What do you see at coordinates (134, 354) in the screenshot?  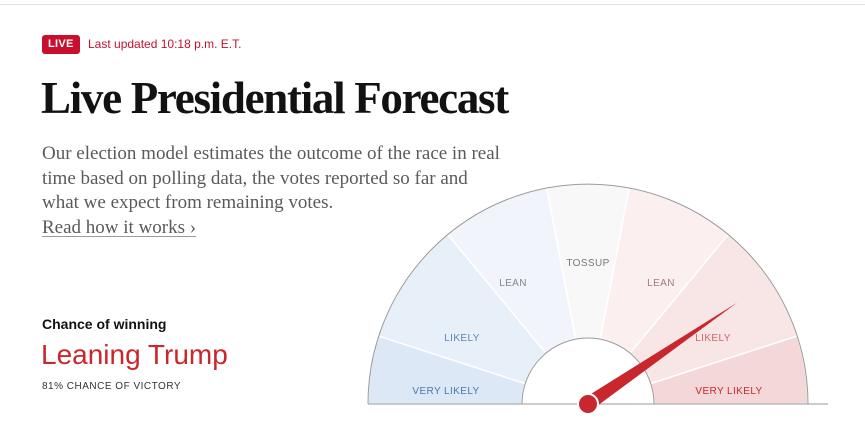 I see `forecast-headline: Leaning Trump` at bounding box center [134, 354].